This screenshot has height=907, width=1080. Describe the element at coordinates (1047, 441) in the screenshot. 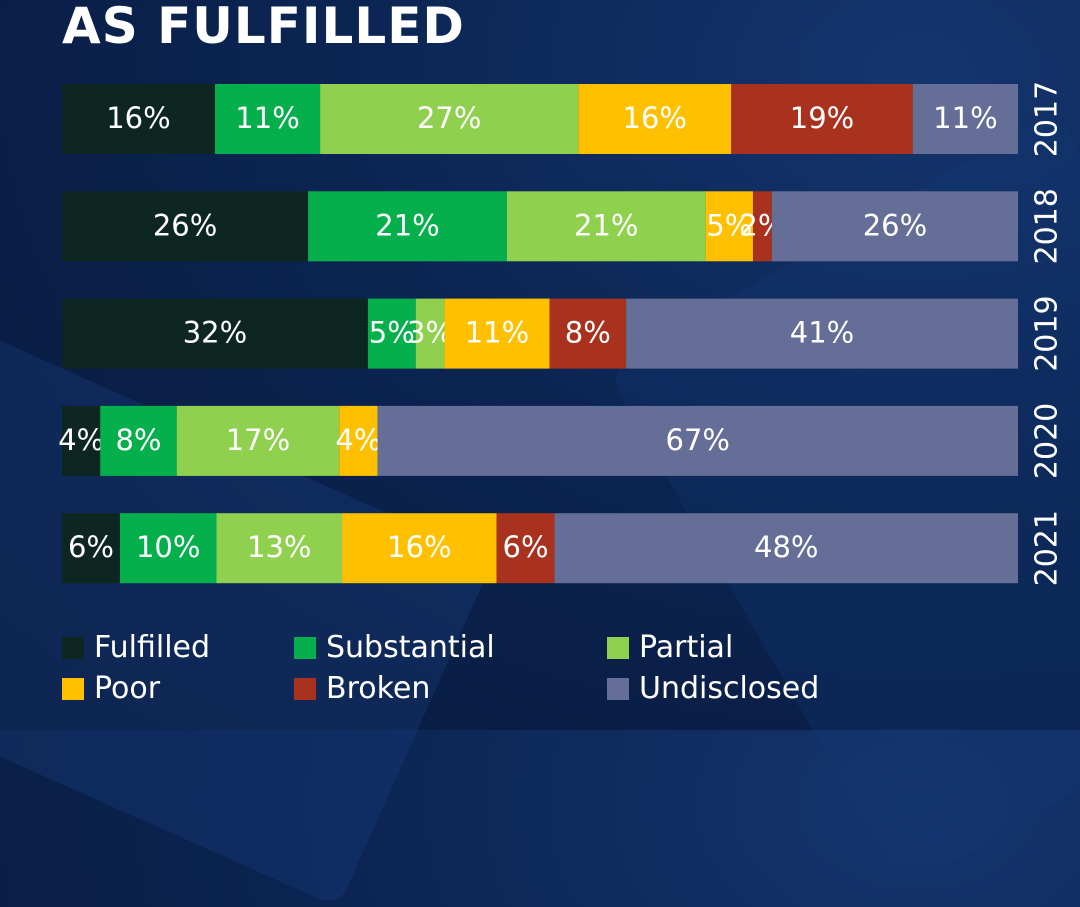

I see `year-label-2020: 2020` at that location.